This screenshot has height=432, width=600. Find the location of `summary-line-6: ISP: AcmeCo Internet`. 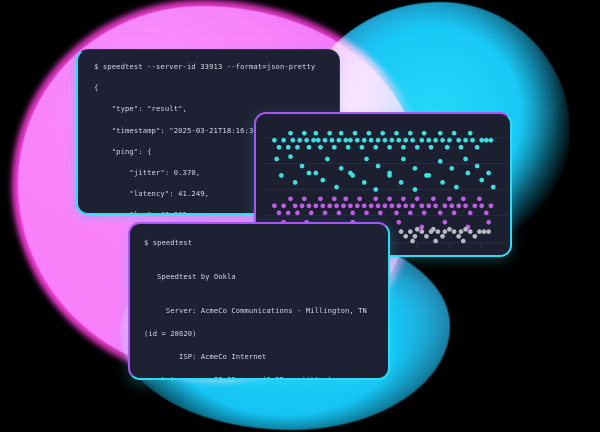

summary-line-6: ISP: AcmeCo Internet is located at coordinates (205, 357).